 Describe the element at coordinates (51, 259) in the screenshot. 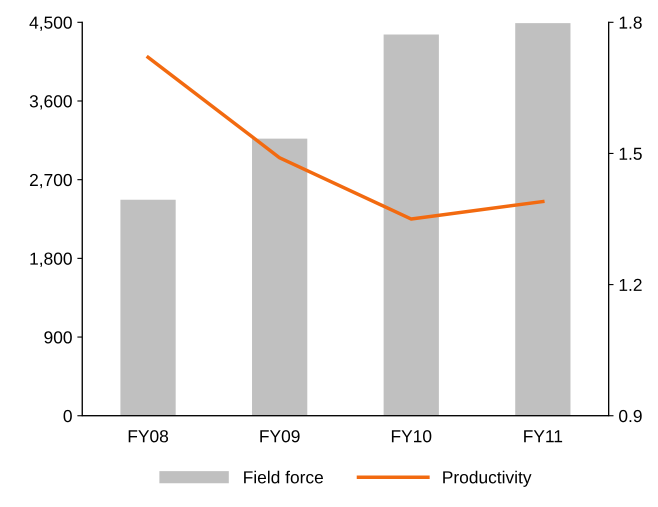

I see `y-tick-label: 1,800` at that location.